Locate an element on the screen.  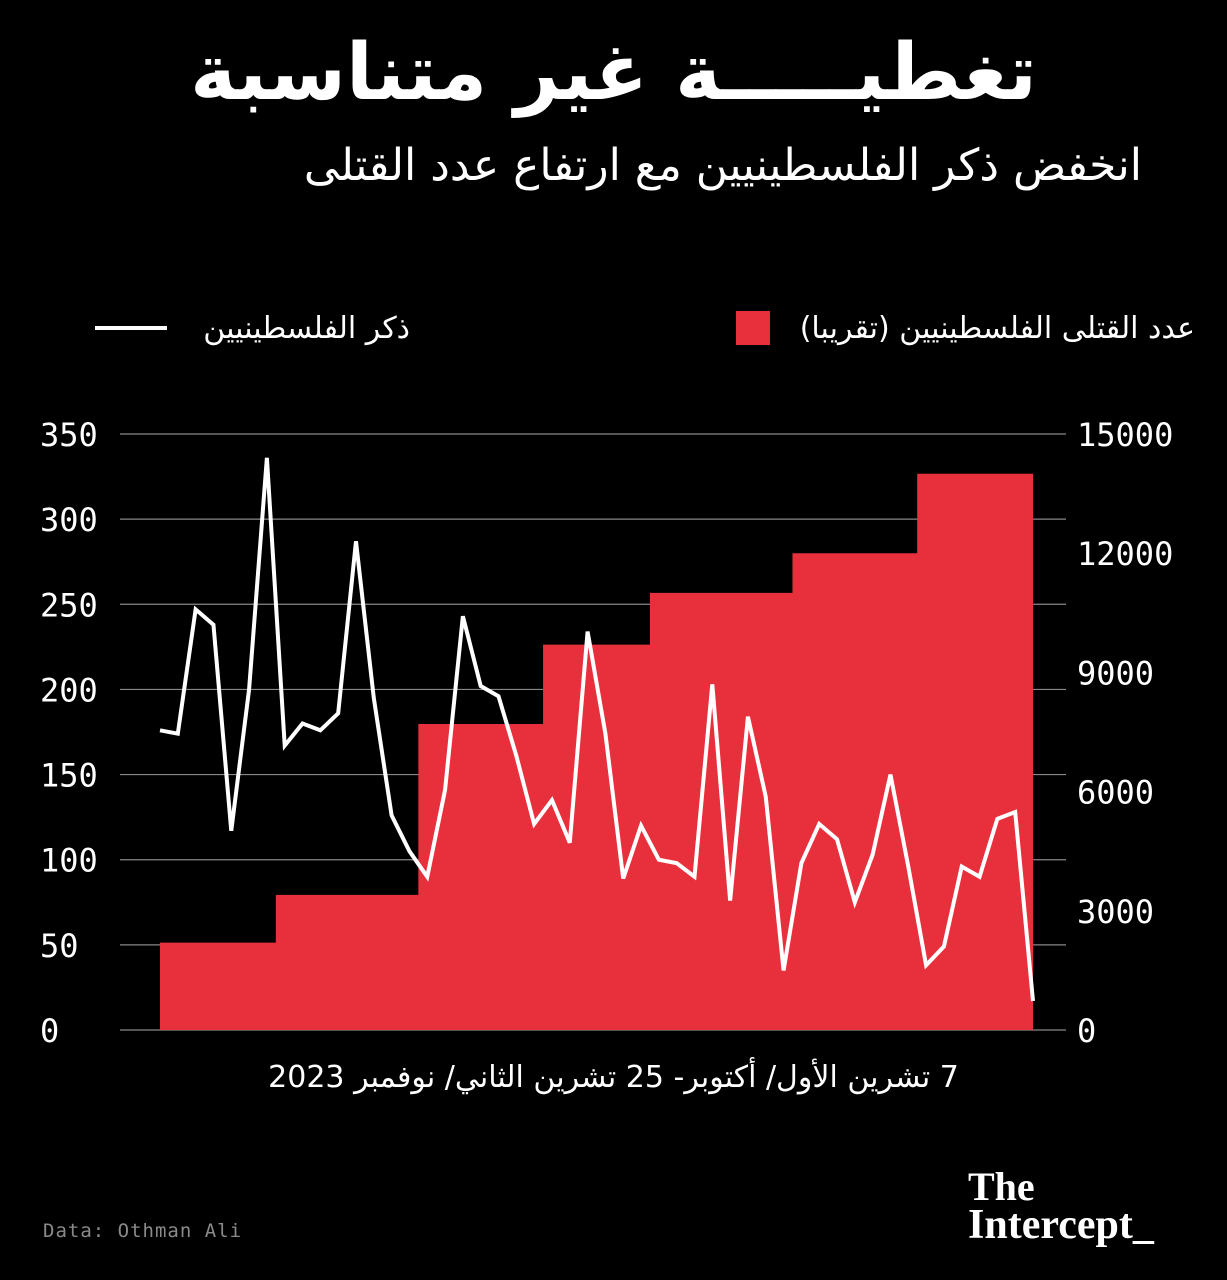
data-source: Data: Othman Ali is located at coordinates (143, 1231).